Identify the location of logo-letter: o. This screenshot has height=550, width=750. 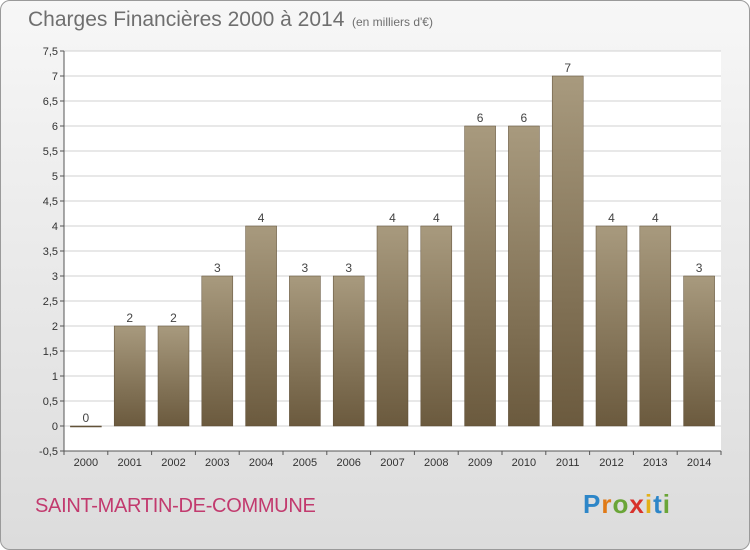
(621, 504).